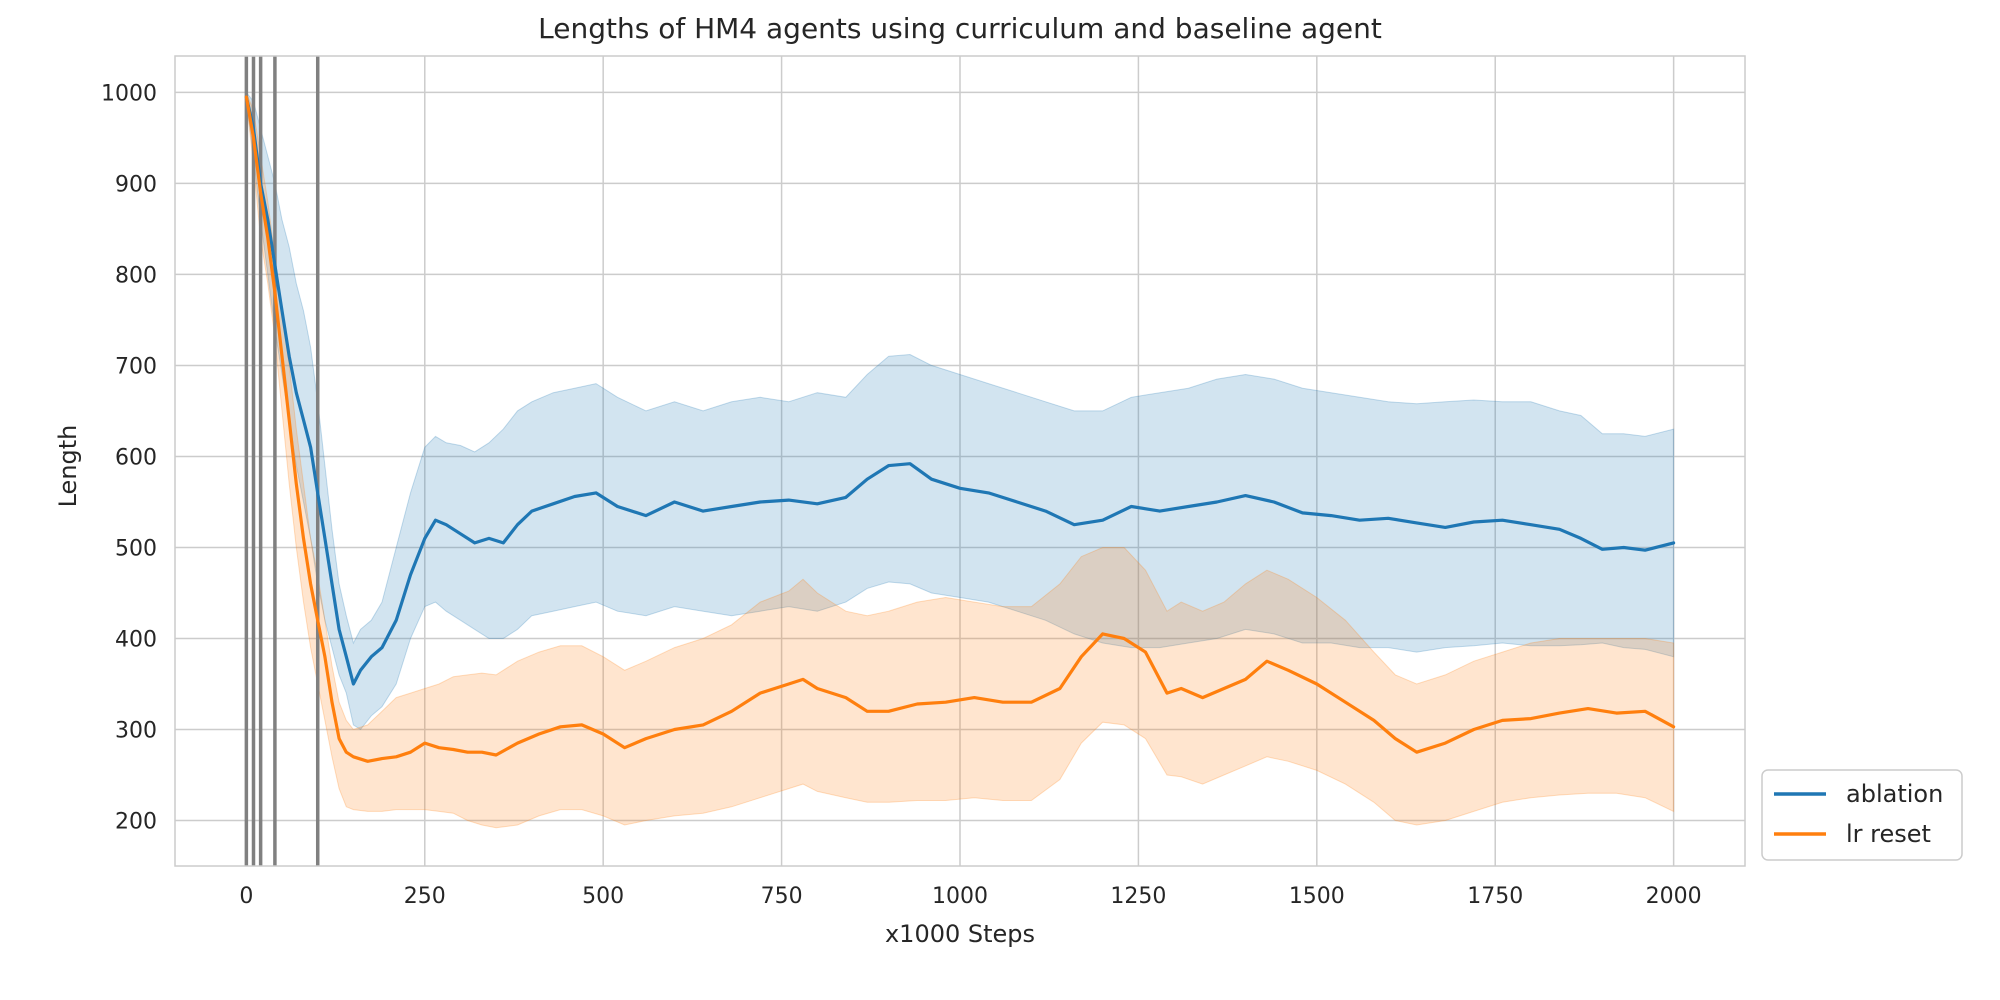  I want to click on legend-label-lr-reset: lr reset, so click(1888, 834).